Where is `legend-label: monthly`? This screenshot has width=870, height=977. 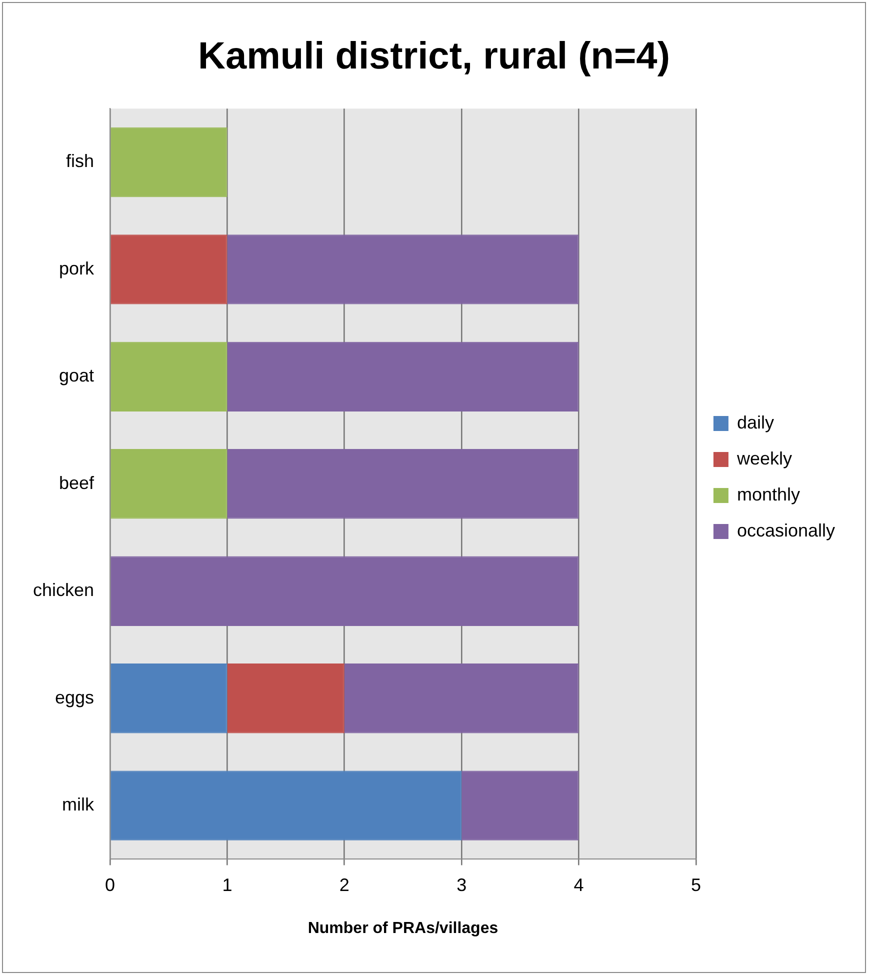 legend-label: monthly is located at coordinates (768, 494).